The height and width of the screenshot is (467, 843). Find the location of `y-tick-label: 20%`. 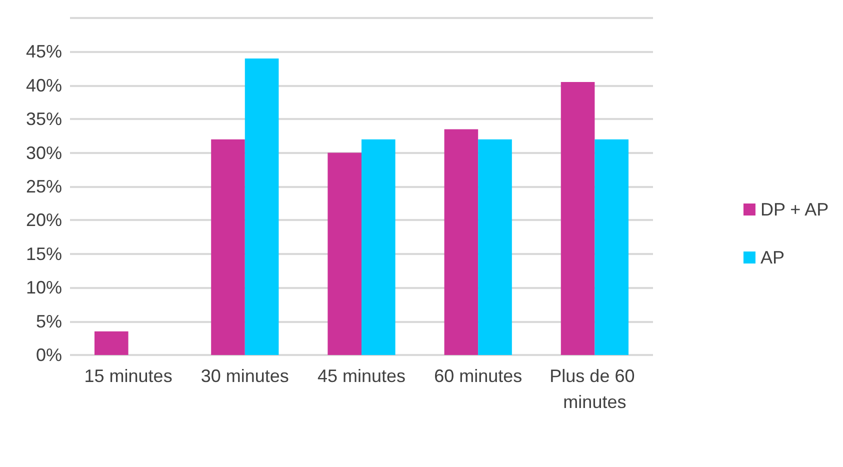

y-tick-label: 20% is located at coordinates (44, 220).